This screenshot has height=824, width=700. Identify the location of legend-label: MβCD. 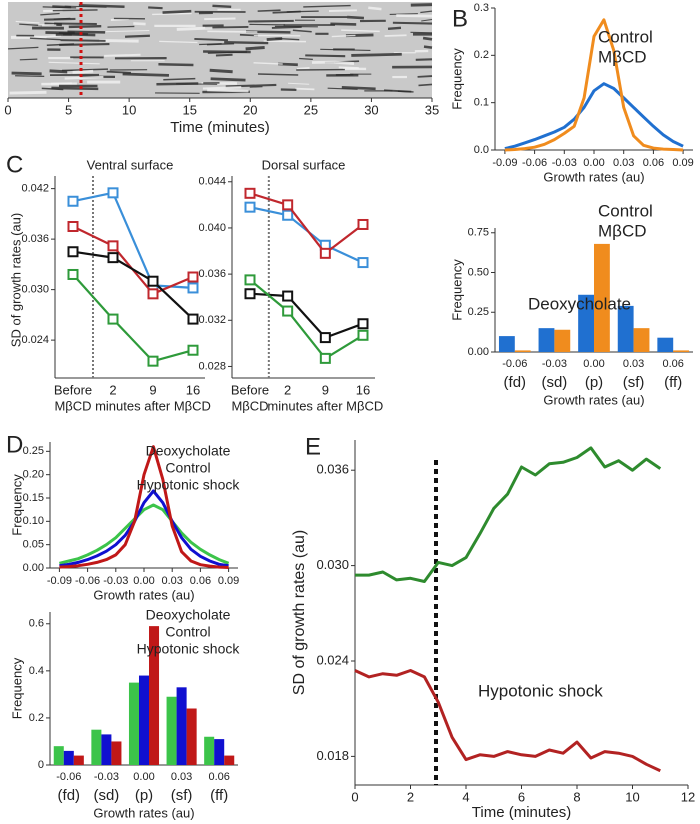
(622, 230).